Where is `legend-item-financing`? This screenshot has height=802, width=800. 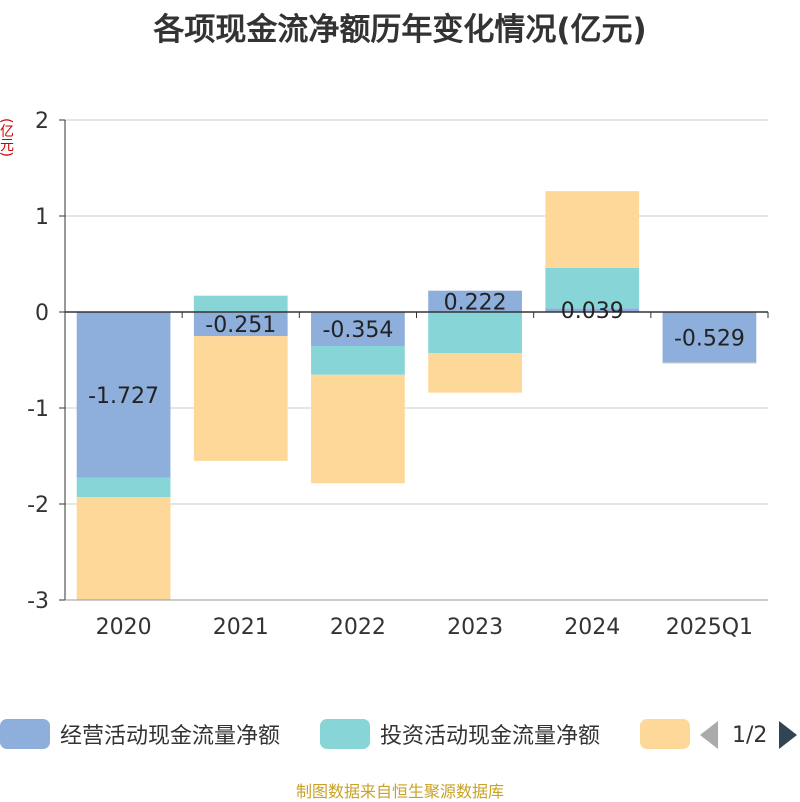
legend-item-financing is located at coordinates (670, 734).